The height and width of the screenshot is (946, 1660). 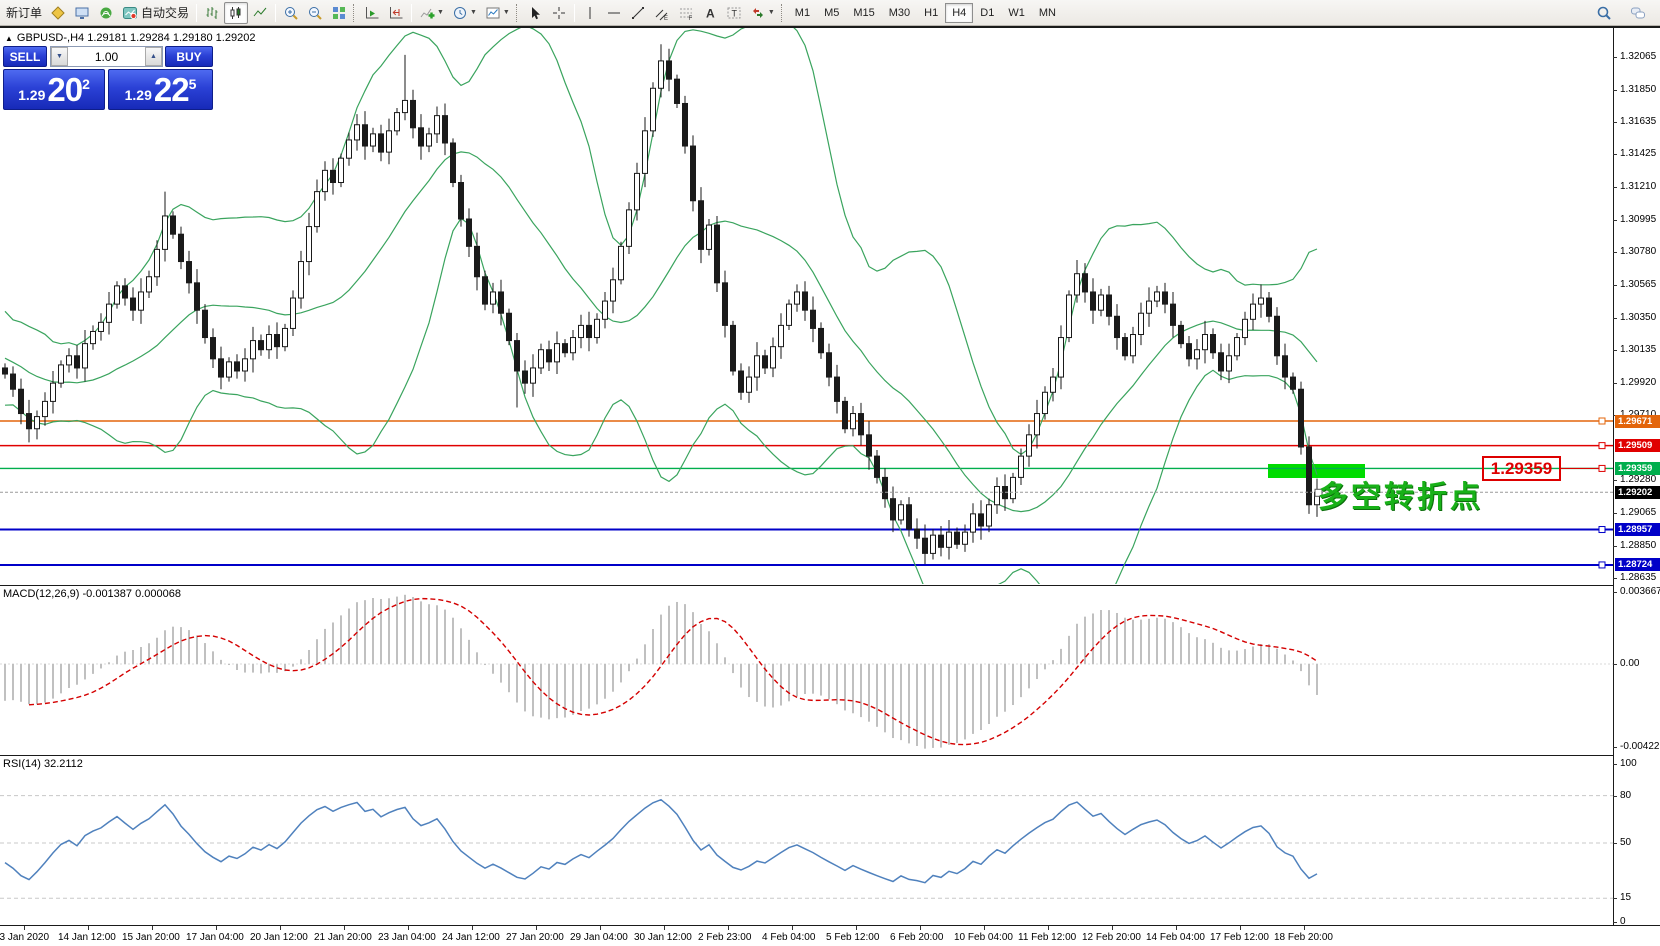 What do you see at coordinates (497, 13) in the screenshot?
I see `templates-button: ▼` at bounding box center [497, 13].